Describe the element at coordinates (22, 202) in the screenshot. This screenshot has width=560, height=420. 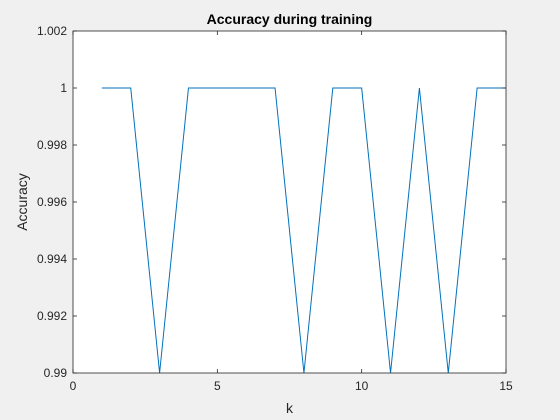
I see `y-axis-label: Accuracy` at that location.